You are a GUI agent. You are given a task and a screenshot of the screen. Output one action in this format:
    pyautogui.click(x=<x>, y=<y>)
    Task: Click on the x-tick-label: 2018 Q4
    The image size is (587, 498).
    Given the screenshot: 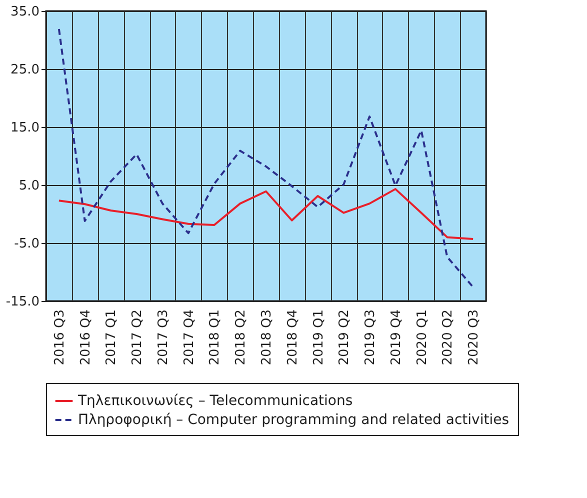 What is the action you would take?
    pyautogui.click(x=292, y=338)
    